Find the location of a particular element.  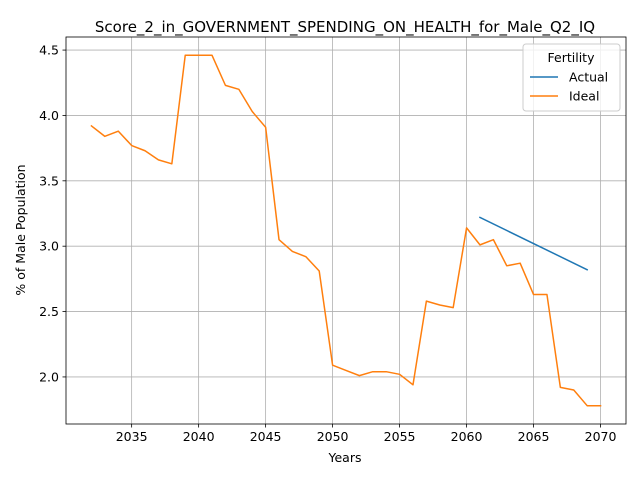

y-tick-label: 4.5 is located at coordinates (49, 50).